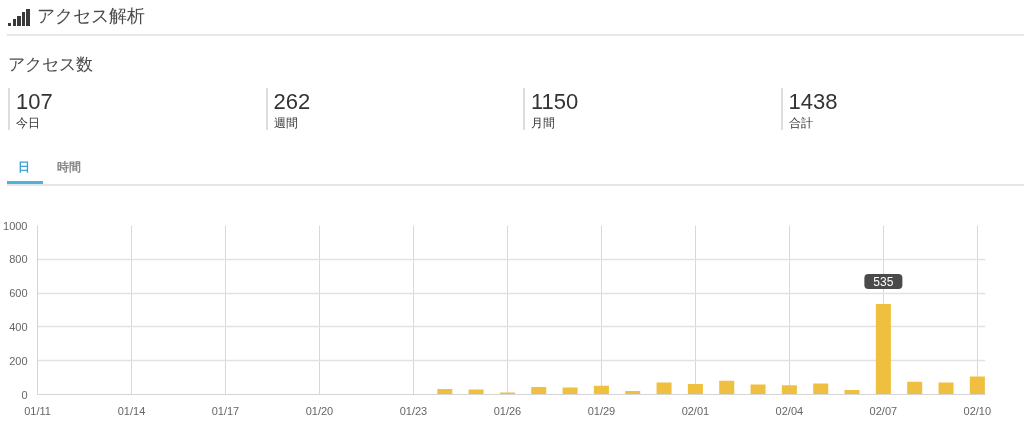 The height and width of the screenshot is (423, 1024). I want to click on y-tick-label: 1000, so click(15, 225).